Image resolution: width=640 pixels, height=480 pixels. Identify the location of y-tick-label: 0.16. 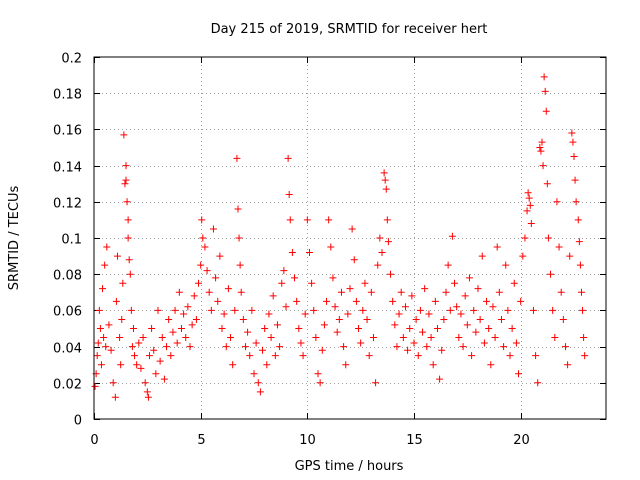
(67, 131).